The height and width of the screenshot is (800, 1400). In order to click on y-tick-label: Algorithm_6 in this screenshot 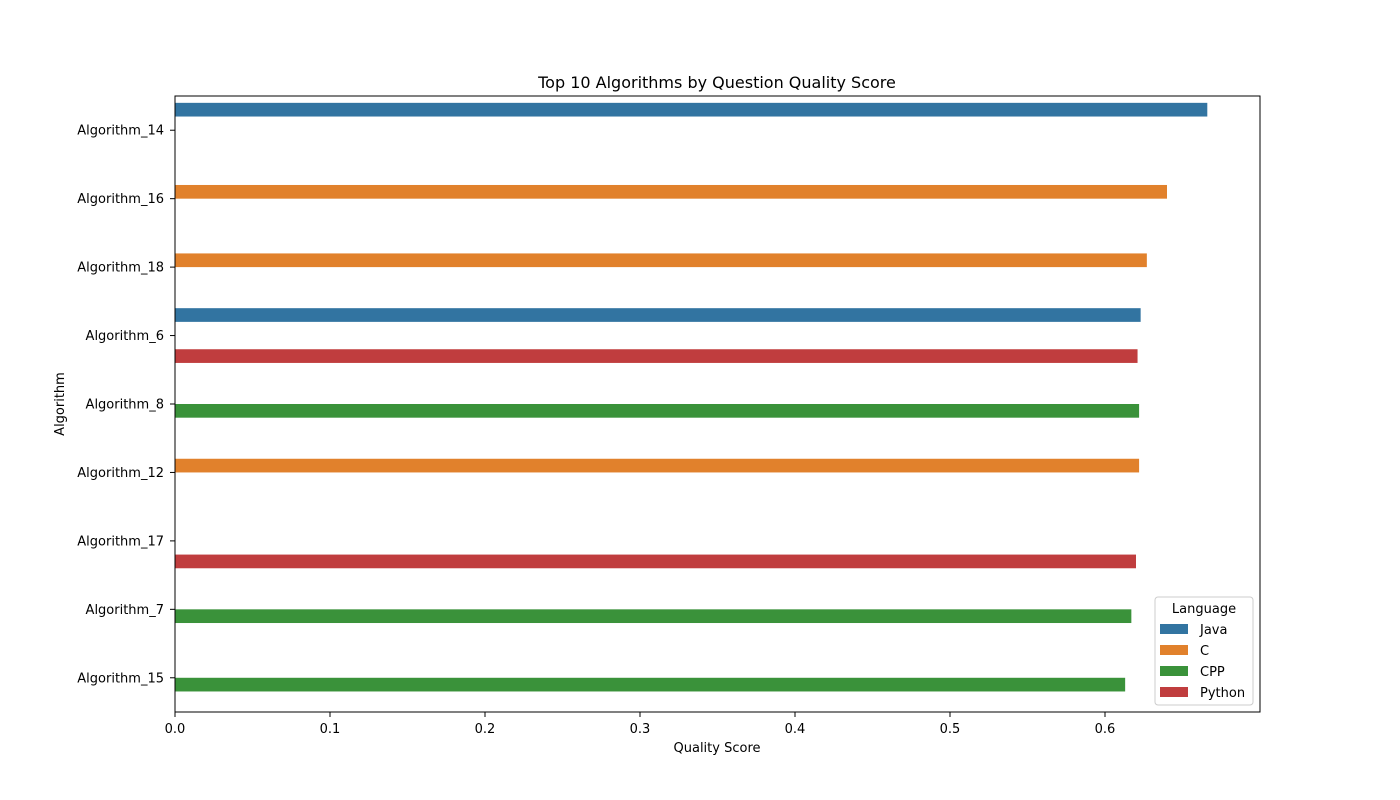, I will do `click(125, 336)`.